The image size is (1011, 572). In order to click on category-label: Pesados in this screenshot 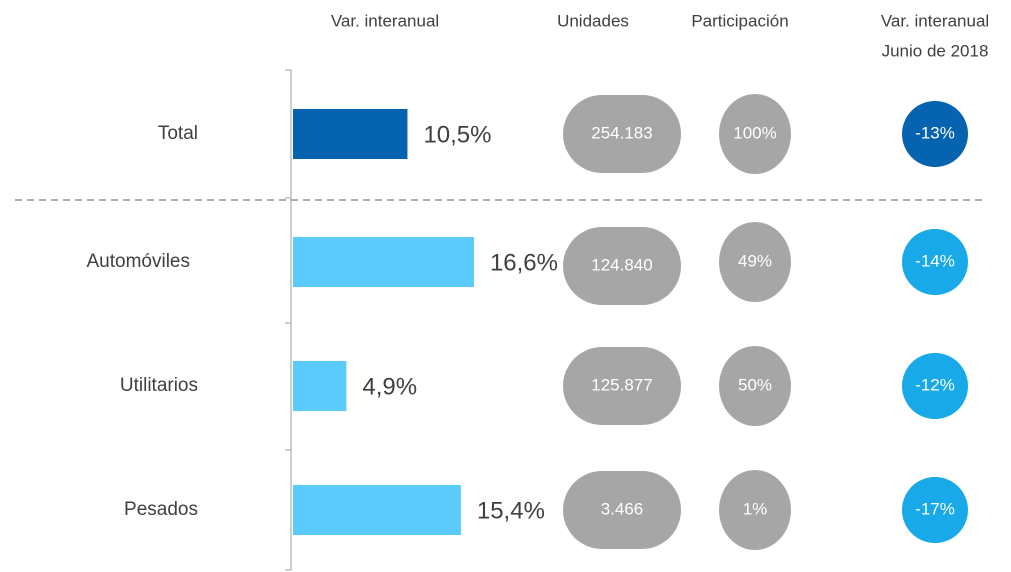, I will do `click(161, 509)`.